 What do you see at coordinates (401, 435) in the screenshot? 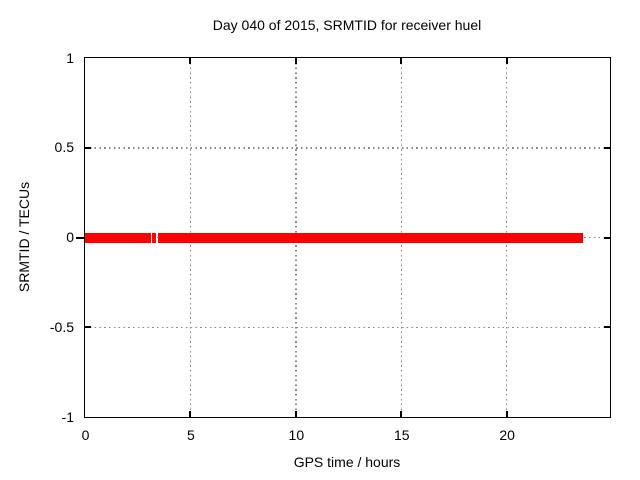
I see `x-tick-label: 15` at bounding box center [401, 435].